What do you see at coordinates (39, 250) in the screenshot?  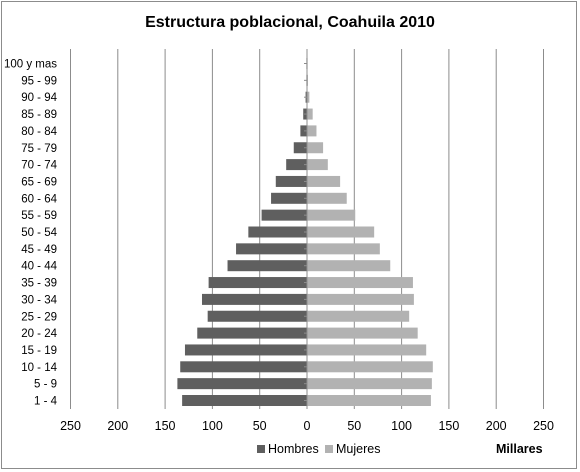 I see `category-label: 45 - 49` at bounding box center [39, 250].